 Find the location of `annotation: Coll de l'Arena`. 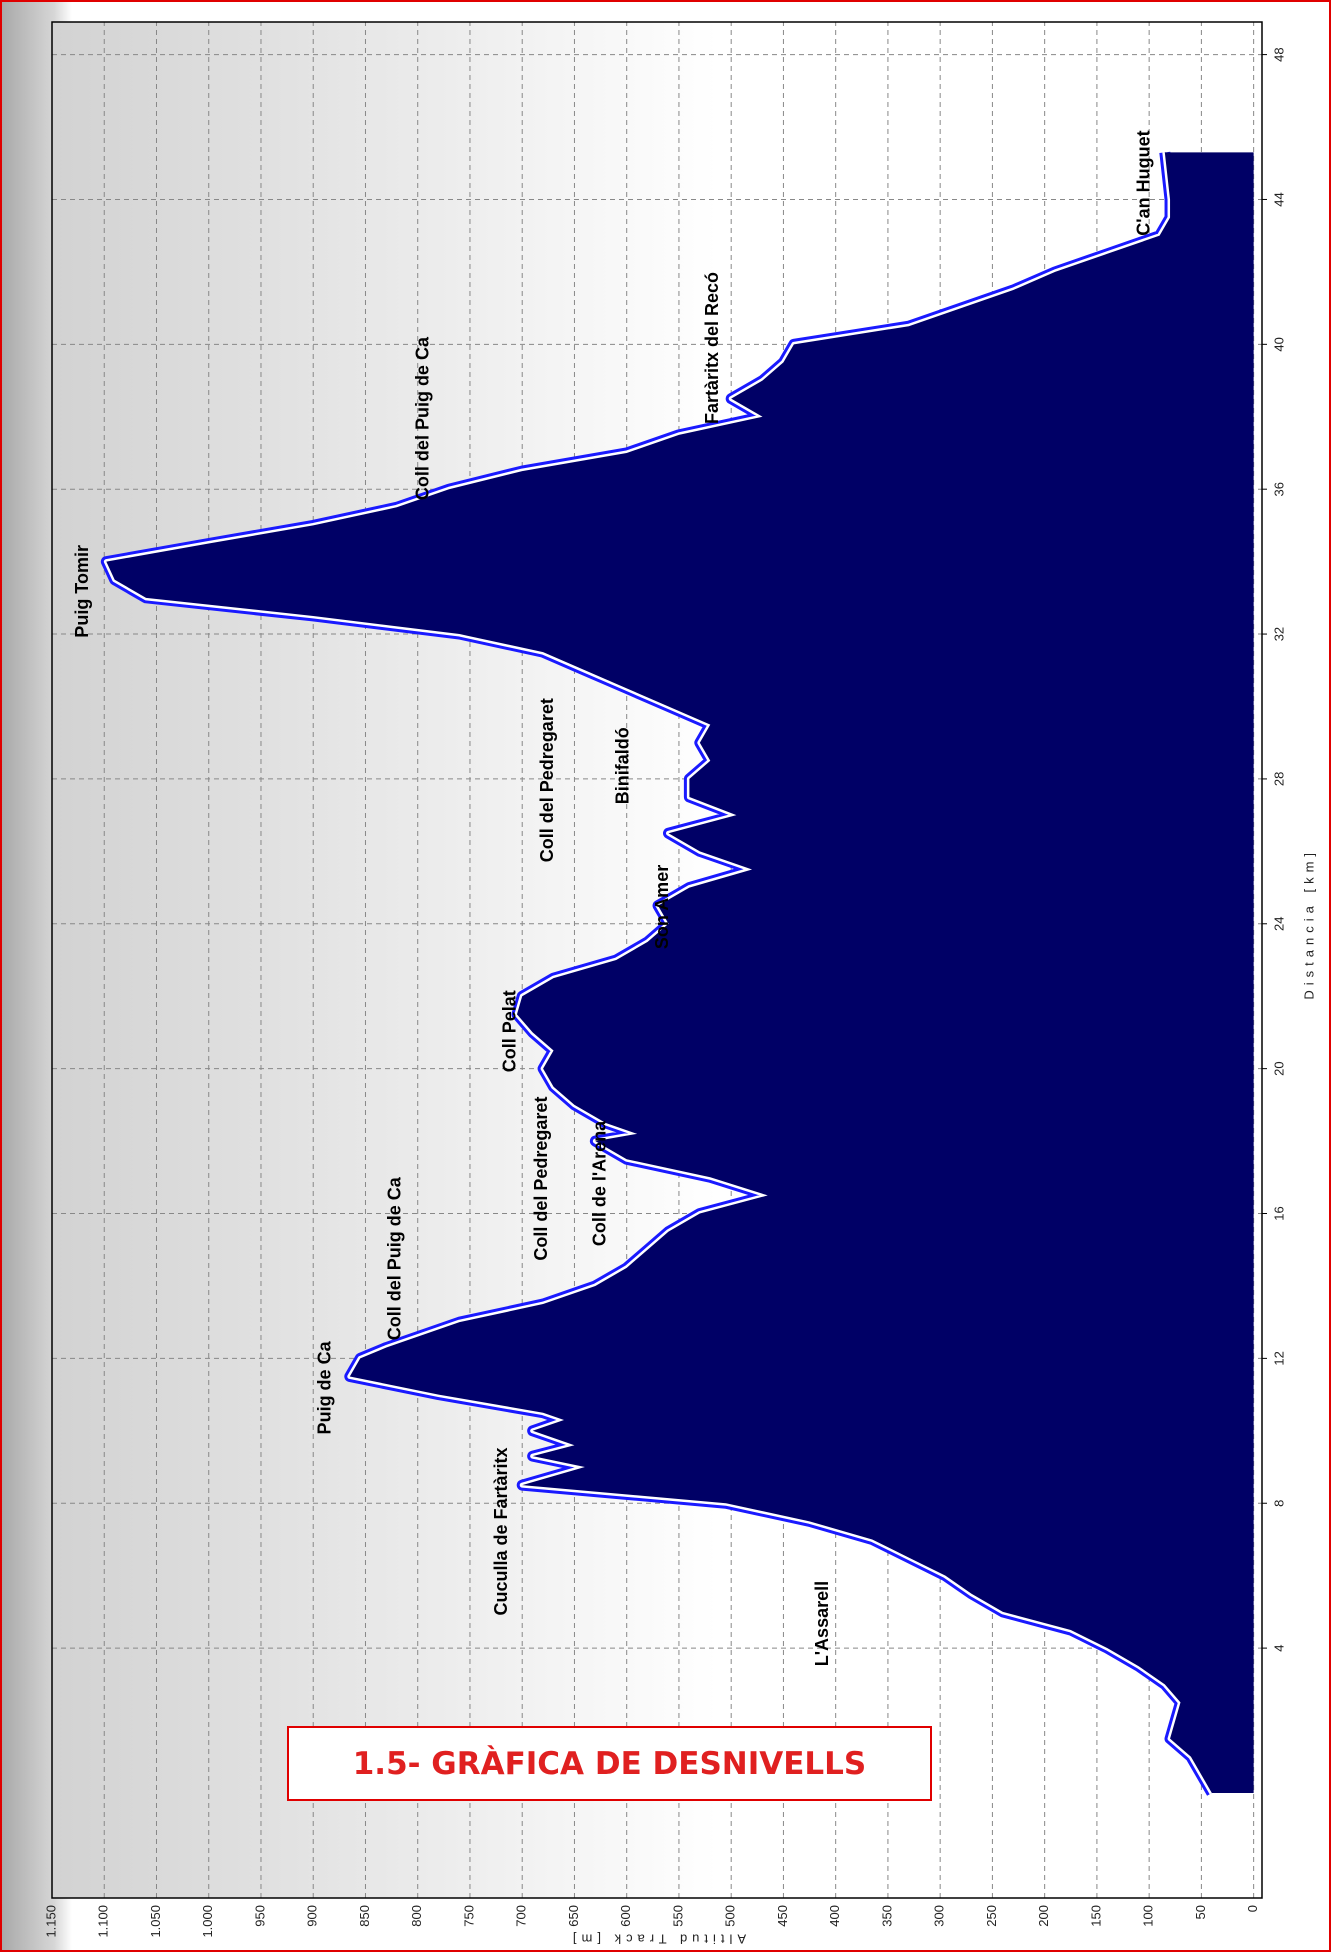

annotation: Coll de l'Arena is located at coordinates (599, 1183).